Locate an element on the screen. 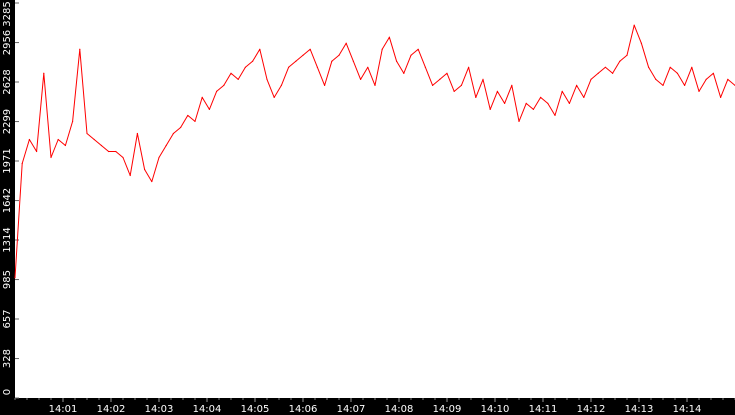 The image size is (735, 415). y-tick-label: 0 is located at coordinates (7, 392).